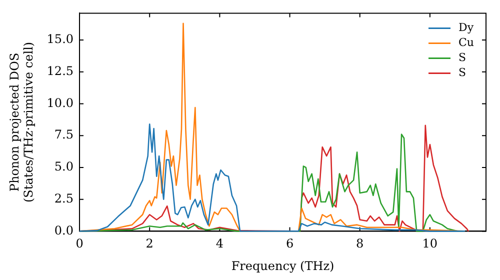 The height and width of the screenshot is (280, 500). Describe the element at coordinates (64, 135) in the screenshot. I see `y-tick-label: 7.5` at that location.